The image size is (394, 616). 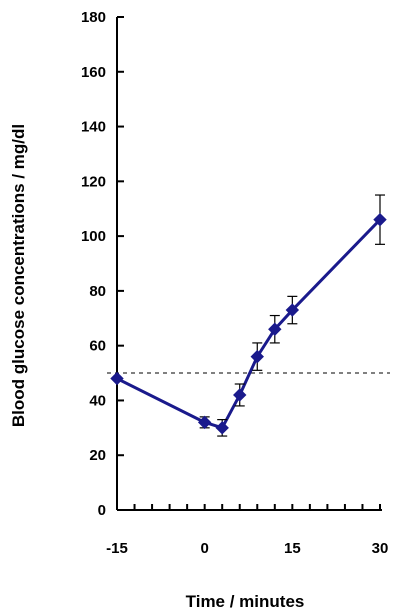 I want to click on y-tick-label: 60, so click(x=97, y=346).